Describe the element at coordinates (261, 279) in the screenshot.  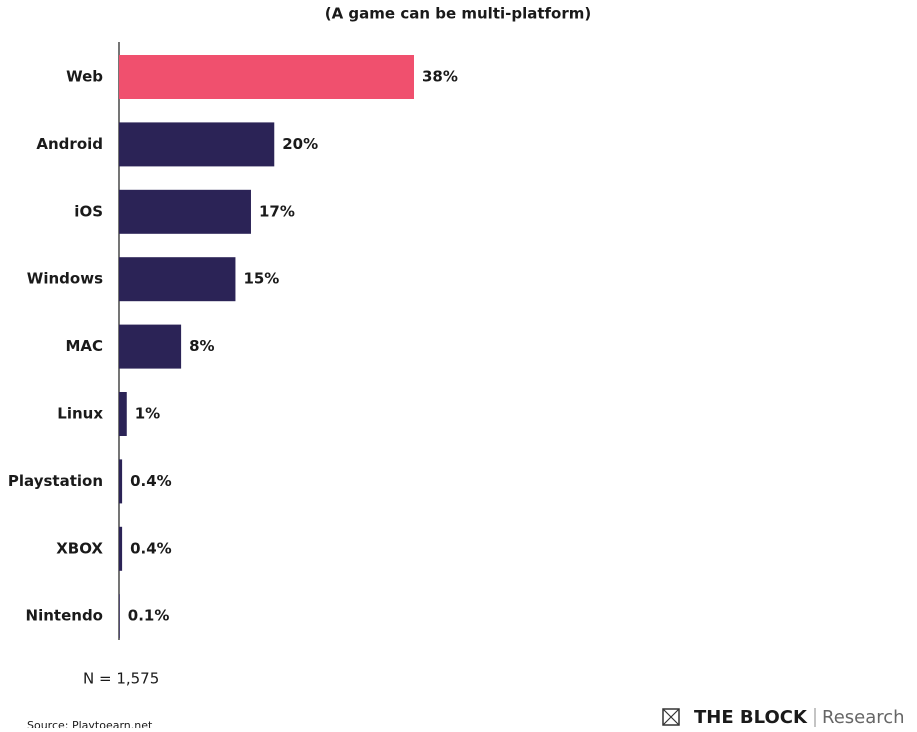
I see `data-label: 15%` at that location.